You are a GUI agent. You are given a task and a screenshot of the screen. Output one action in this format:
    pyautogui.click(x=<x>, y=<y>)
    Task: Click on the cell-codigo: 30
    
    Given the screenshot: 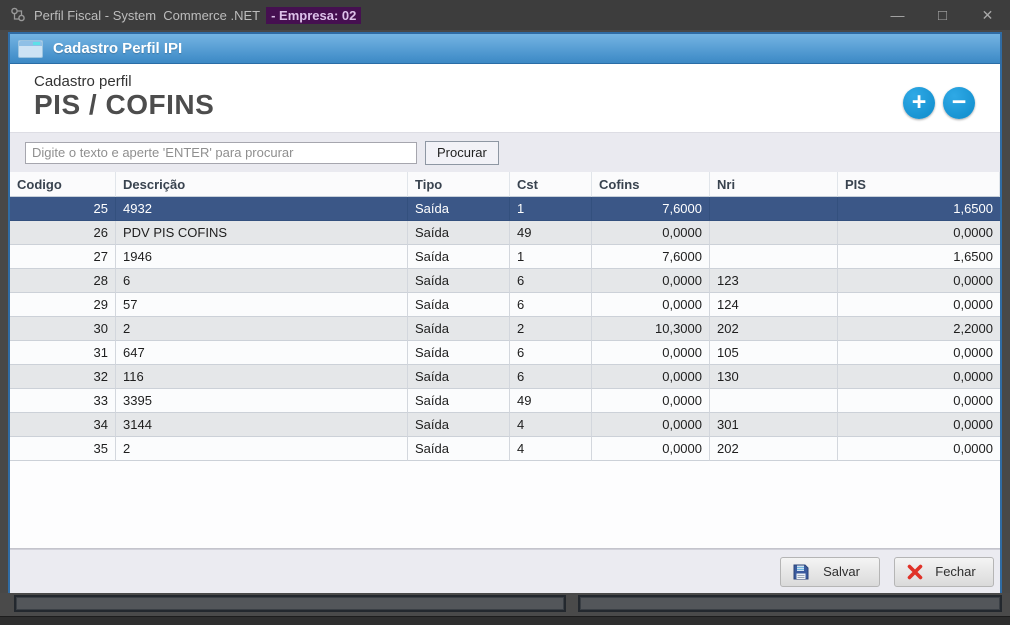 What is the action you would take?
    pyautogui.click(x=63, y=329)
    